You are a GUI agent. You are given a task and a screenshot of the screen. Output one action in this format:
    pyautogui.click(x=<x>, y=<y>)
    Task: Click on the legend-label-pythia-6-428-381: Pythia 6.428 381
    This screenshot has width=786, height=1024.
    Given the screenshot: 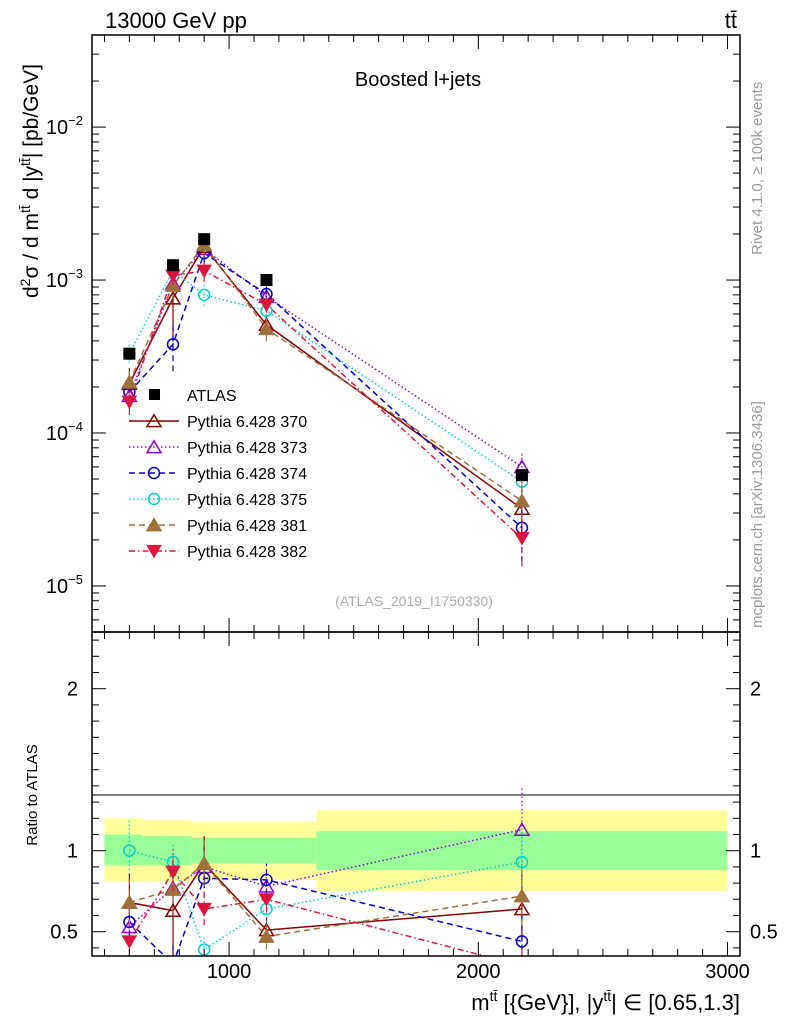 What is the action you would take?
    pyautogui.click(x=247, y=526)
    